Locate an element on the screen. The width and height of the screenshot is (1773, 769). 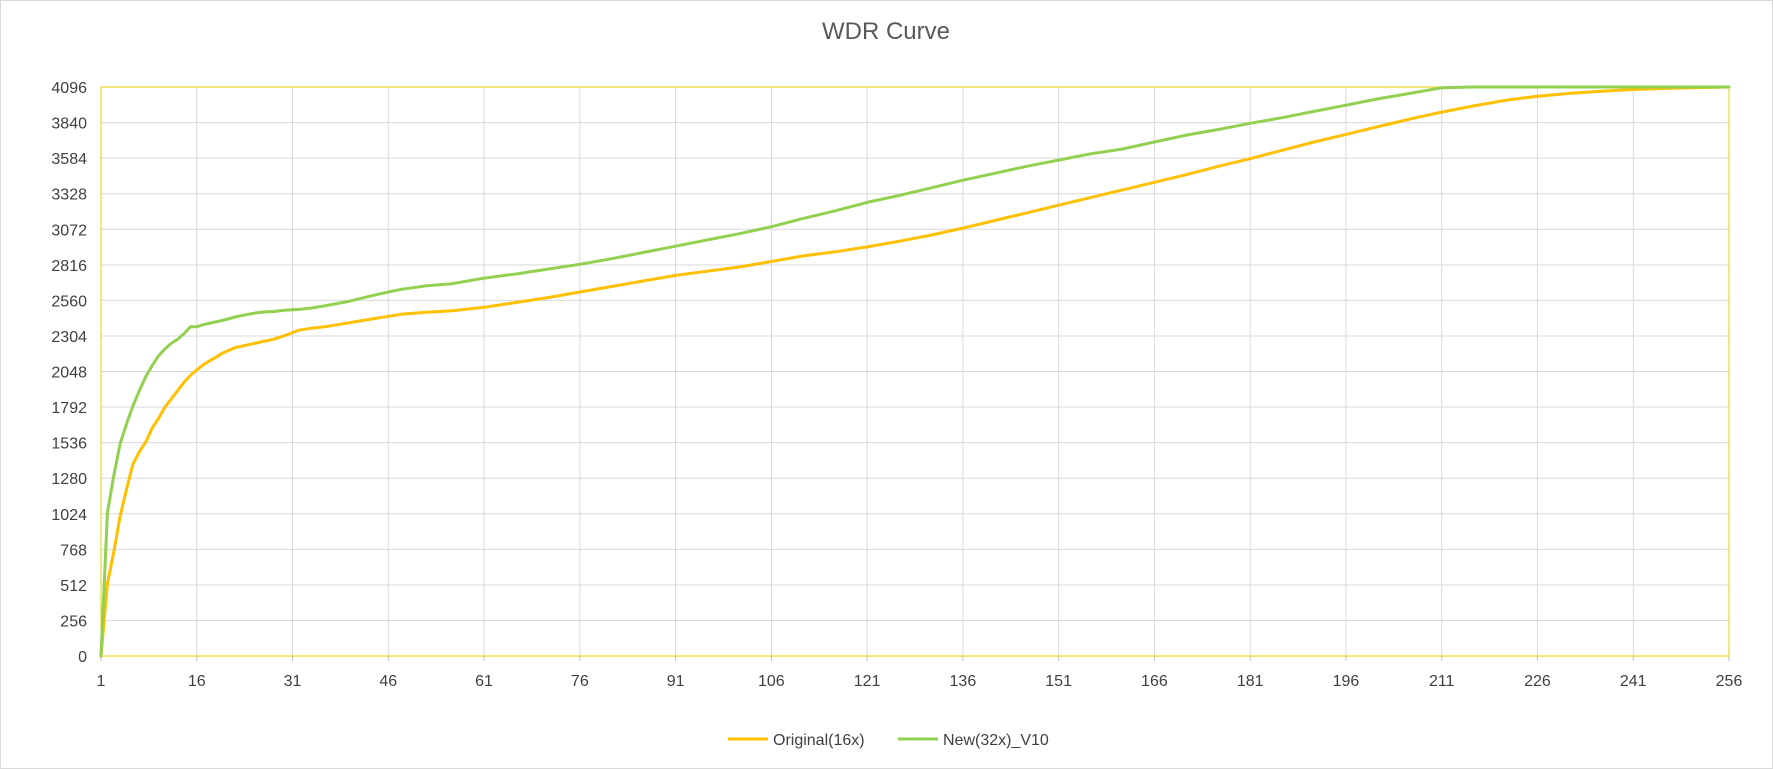
y-tick-label: 4096 is located at coordinates (69, 88).